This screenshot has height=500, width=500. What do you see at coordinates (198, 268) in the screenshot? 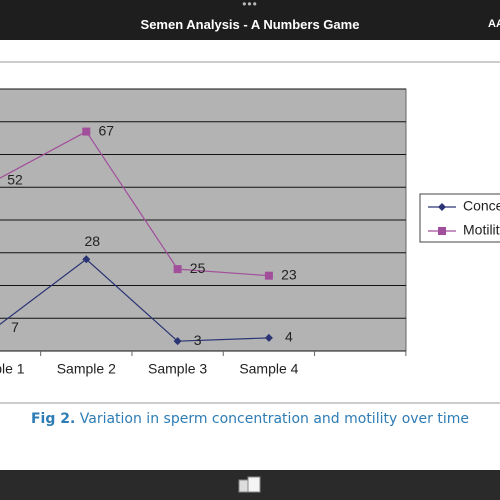
I see `data-label: 25` at bounding box center [198, 268].